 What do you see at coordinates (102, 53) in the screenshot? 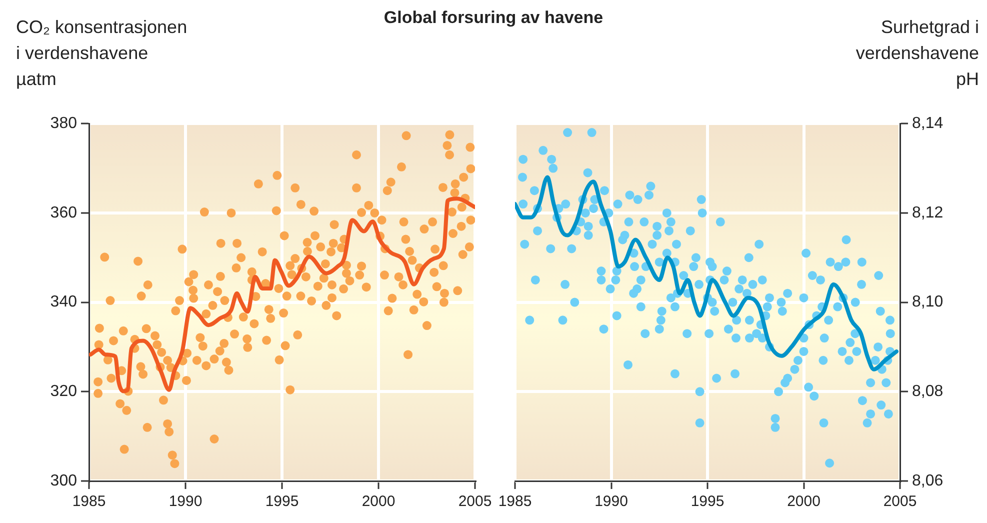
I see `y-axis-title: CO₂ konsentrasjonen i verdenshavene µatm` at bounding box center [102, 53].